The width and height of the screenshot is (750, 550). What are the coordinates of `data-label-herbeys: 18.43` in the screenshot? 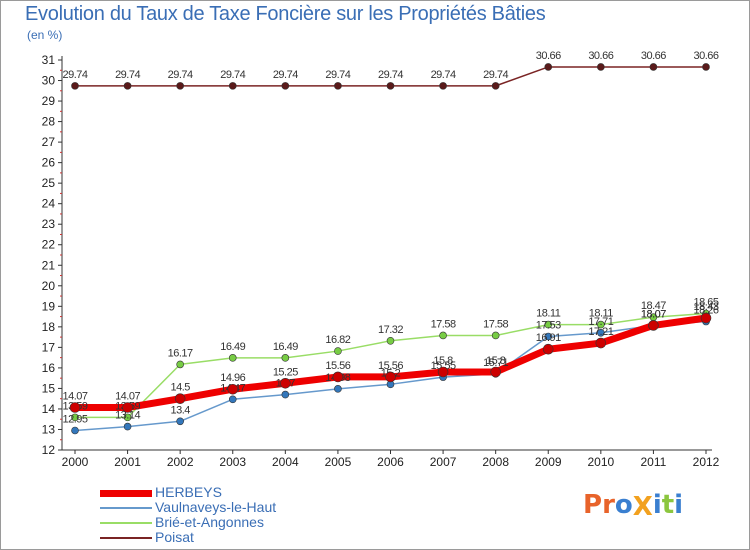 It's located at (705, 307).